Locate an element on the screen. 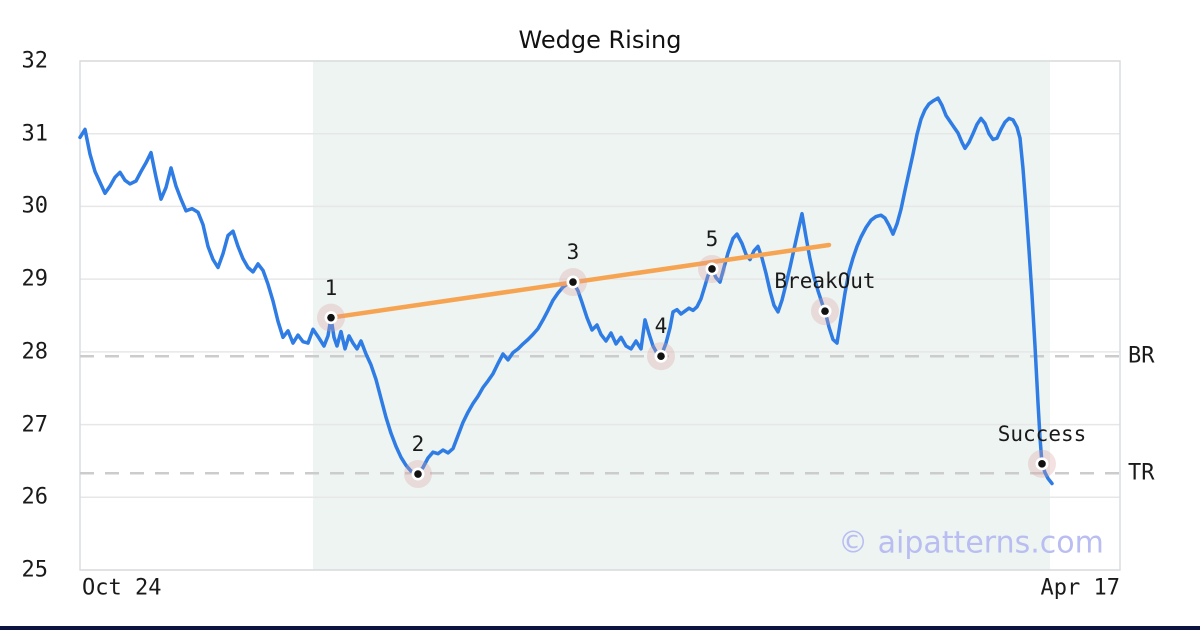 This screenshot has width=1200, height=630. level-label-tr: TR is located at coordinates (1141, 473).